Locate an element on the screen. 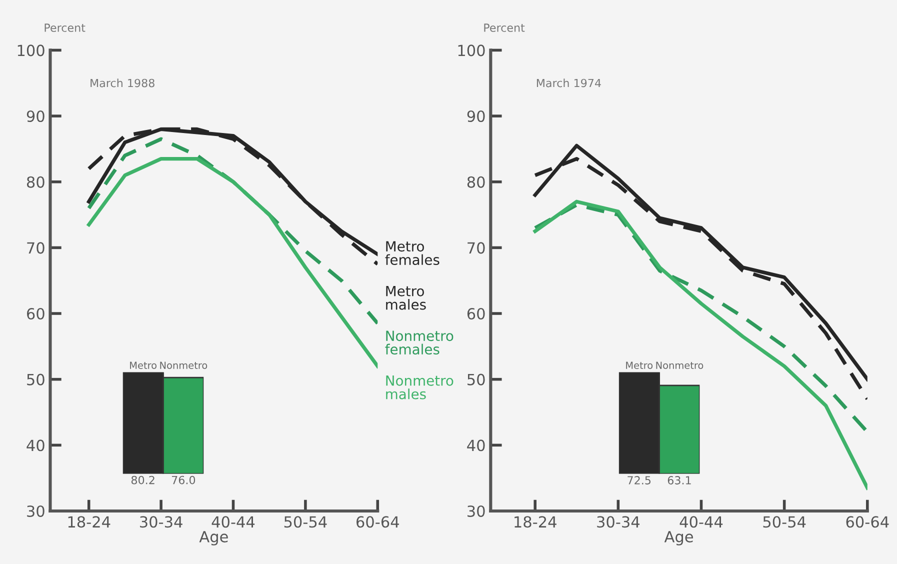 Image resolution: width=897 pixels, height=564 pixels. text: March 1988 is located at coordinates (122, 83).